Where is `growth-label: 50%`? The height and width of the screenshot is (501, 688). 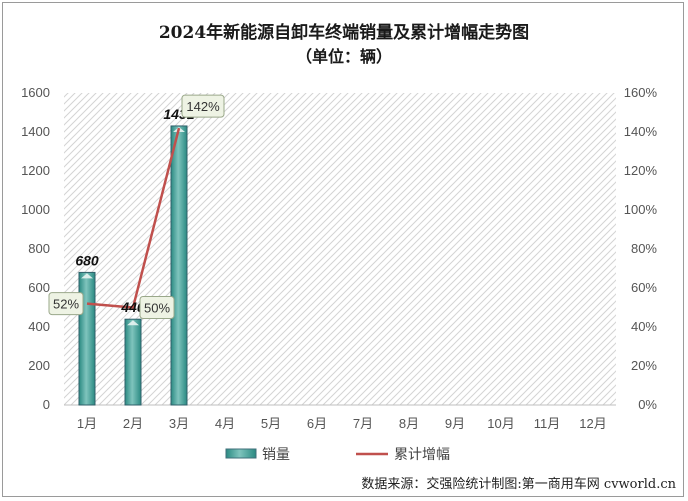
growth-label: 50% is located at coordinates (157, 308).